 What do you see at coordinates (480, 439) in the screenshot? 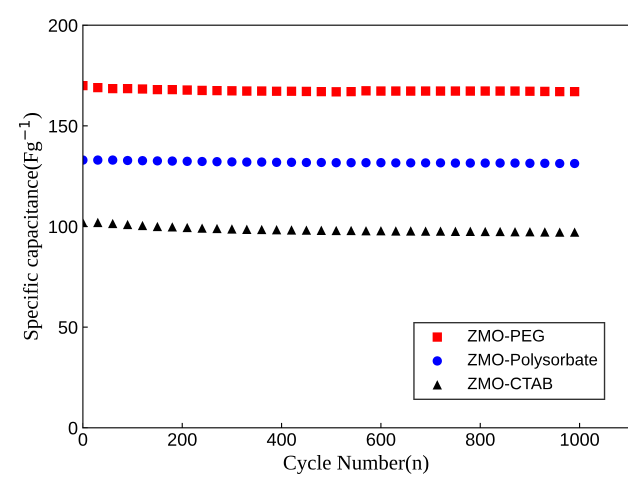
I see `x-tick-label: 800` at bounding box center [480, 439].